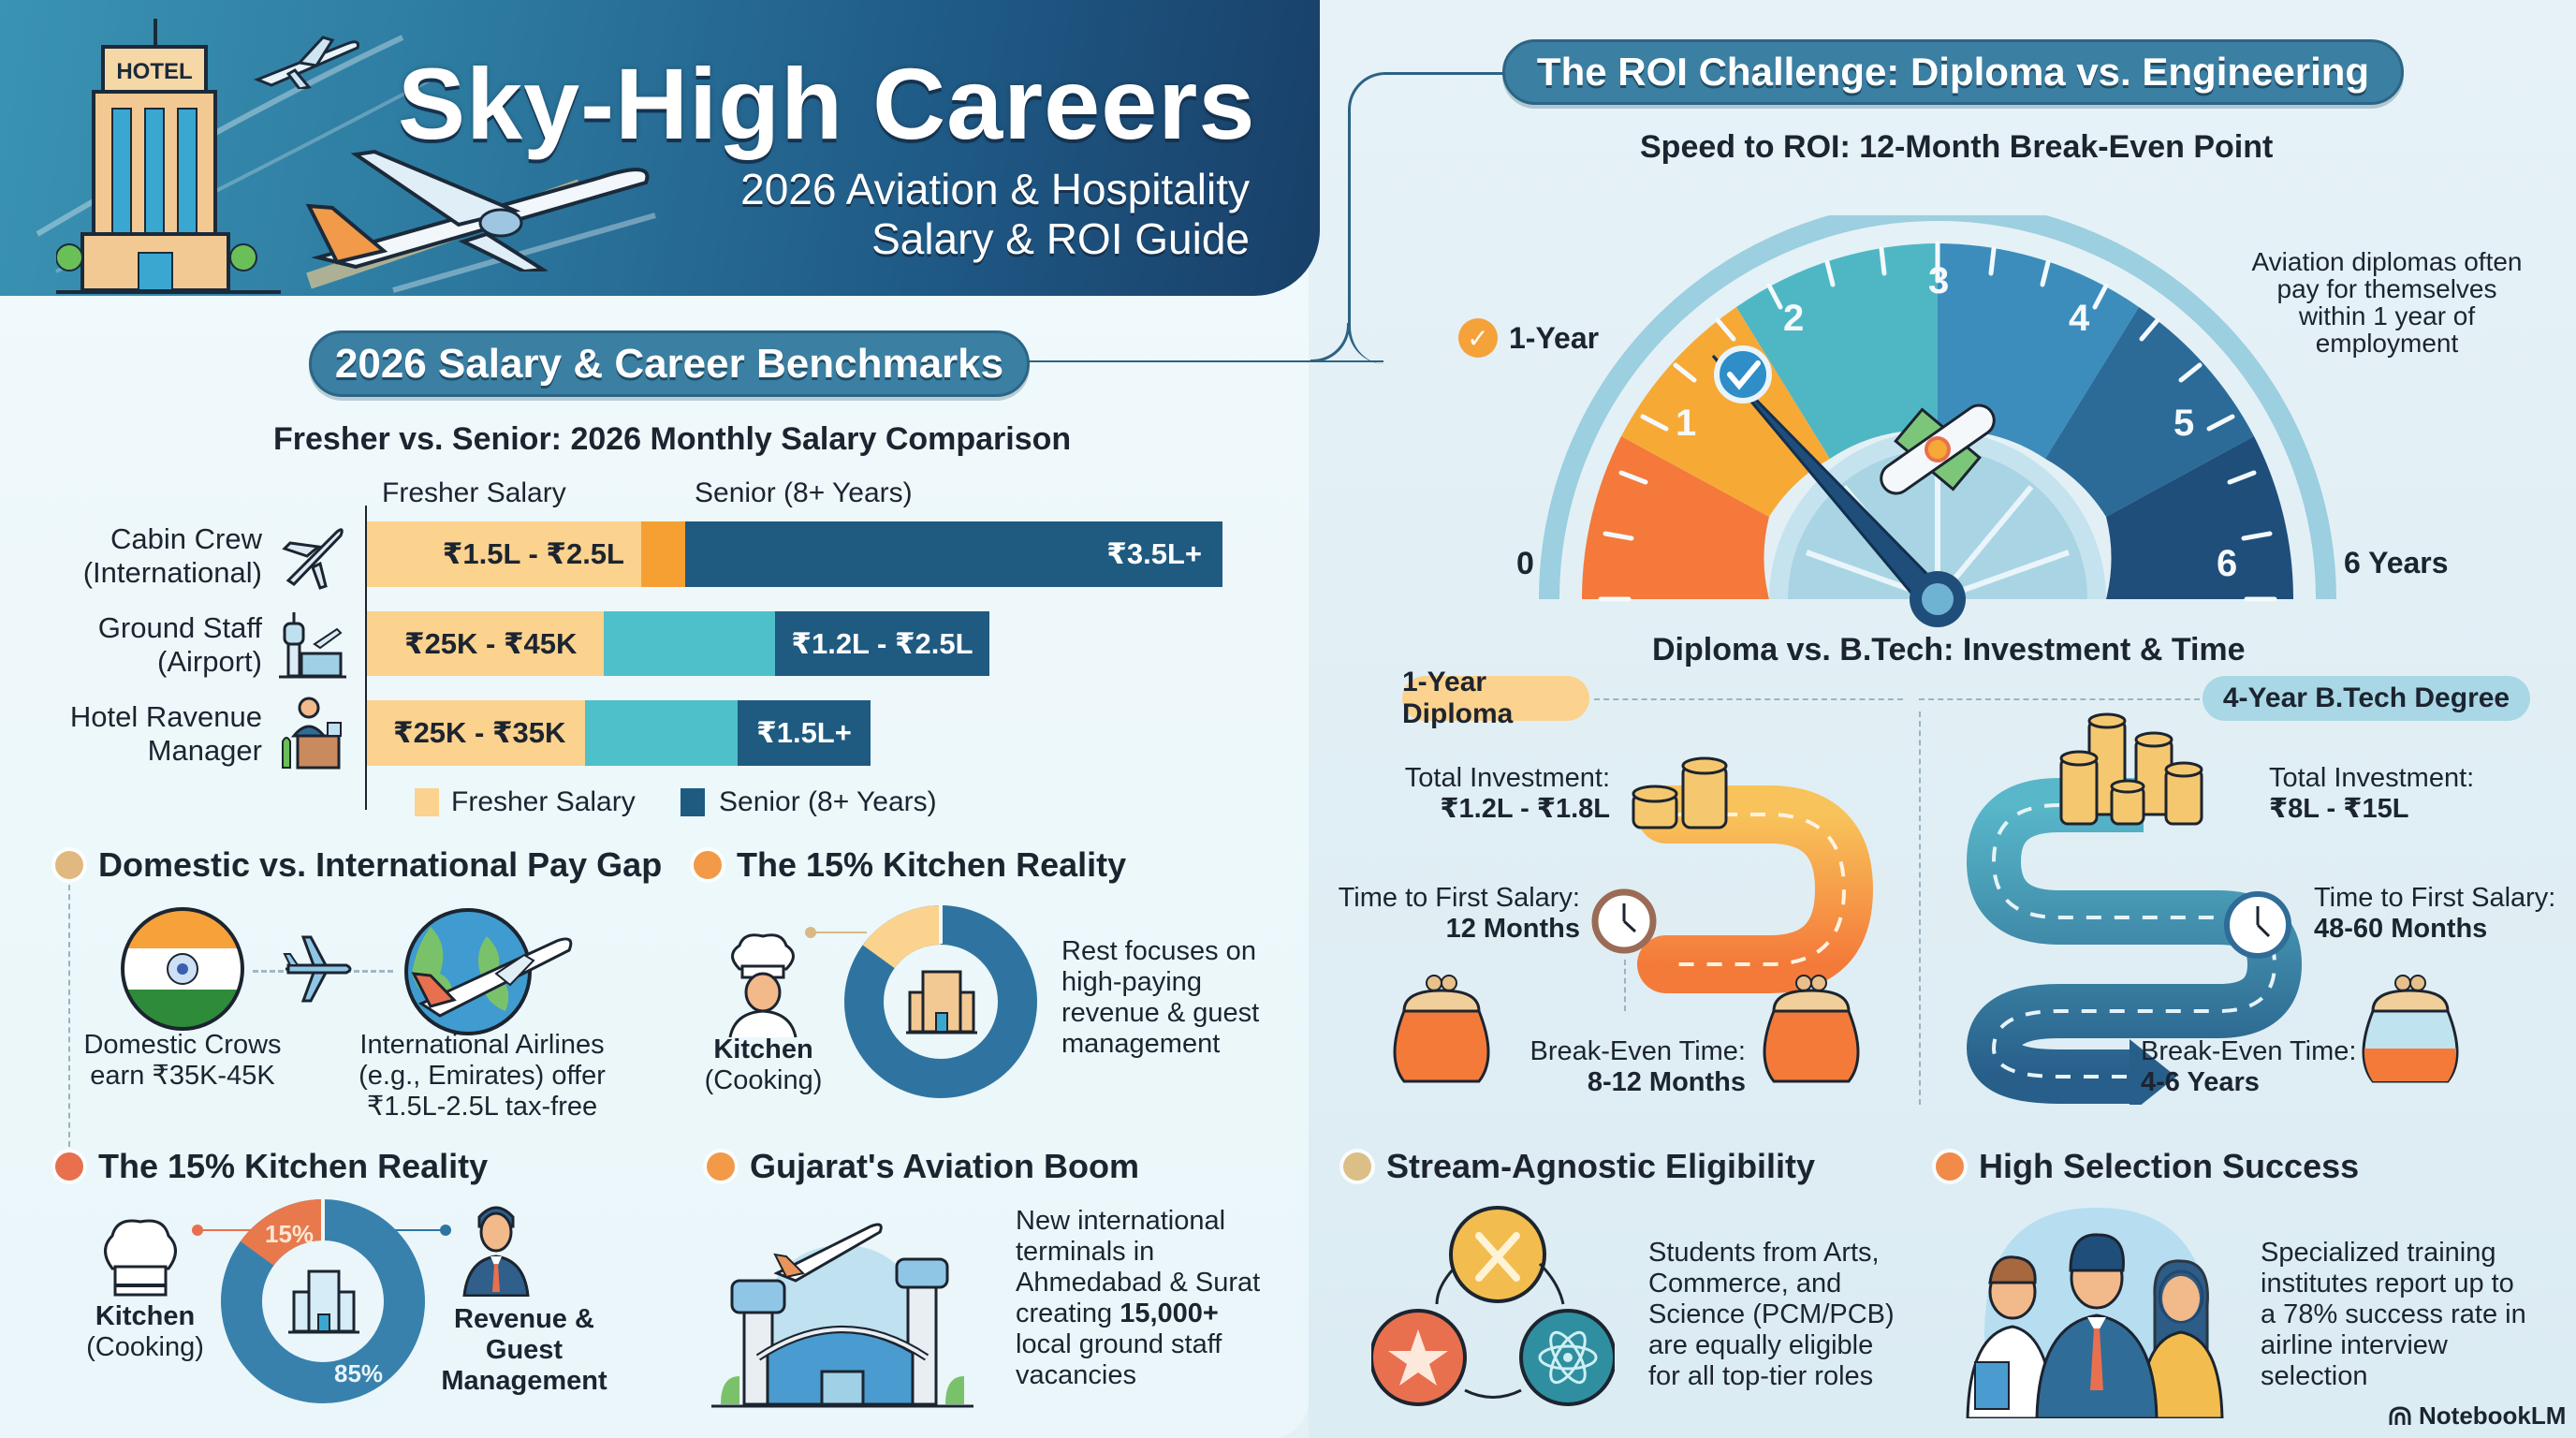 This screenshot has height=1438, width=2576. Describe the element at coordinates (543, 801) in the screenshot. I see `legend-label-fresher: Fresher Salary` at that location.